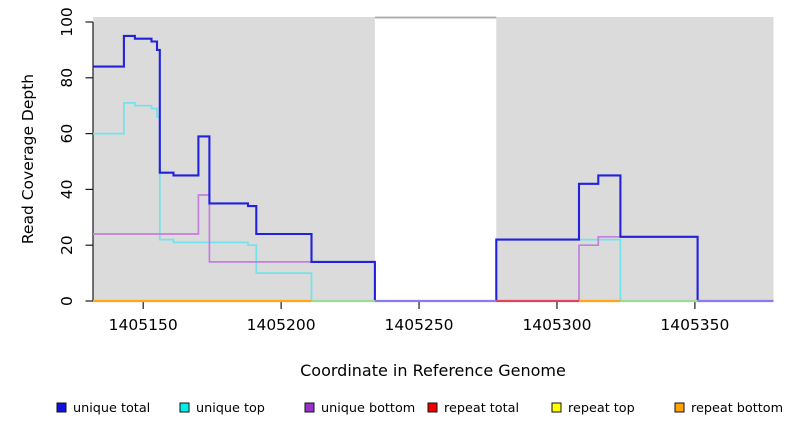  Describe the element at coordinates (368, 408) in the screenshot. I see `legend-label: unique bottom` at that location.